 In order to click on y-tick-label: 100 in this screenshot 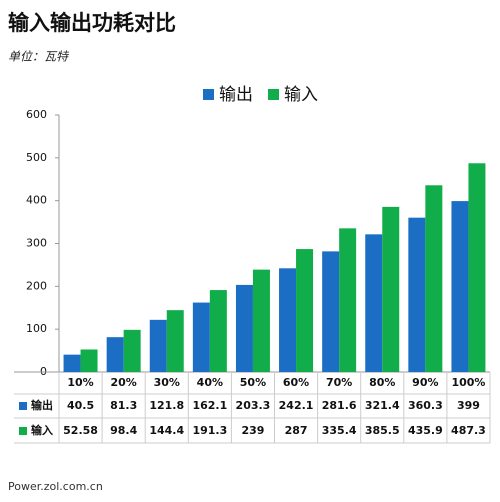, I will do `click(36, 328)`.